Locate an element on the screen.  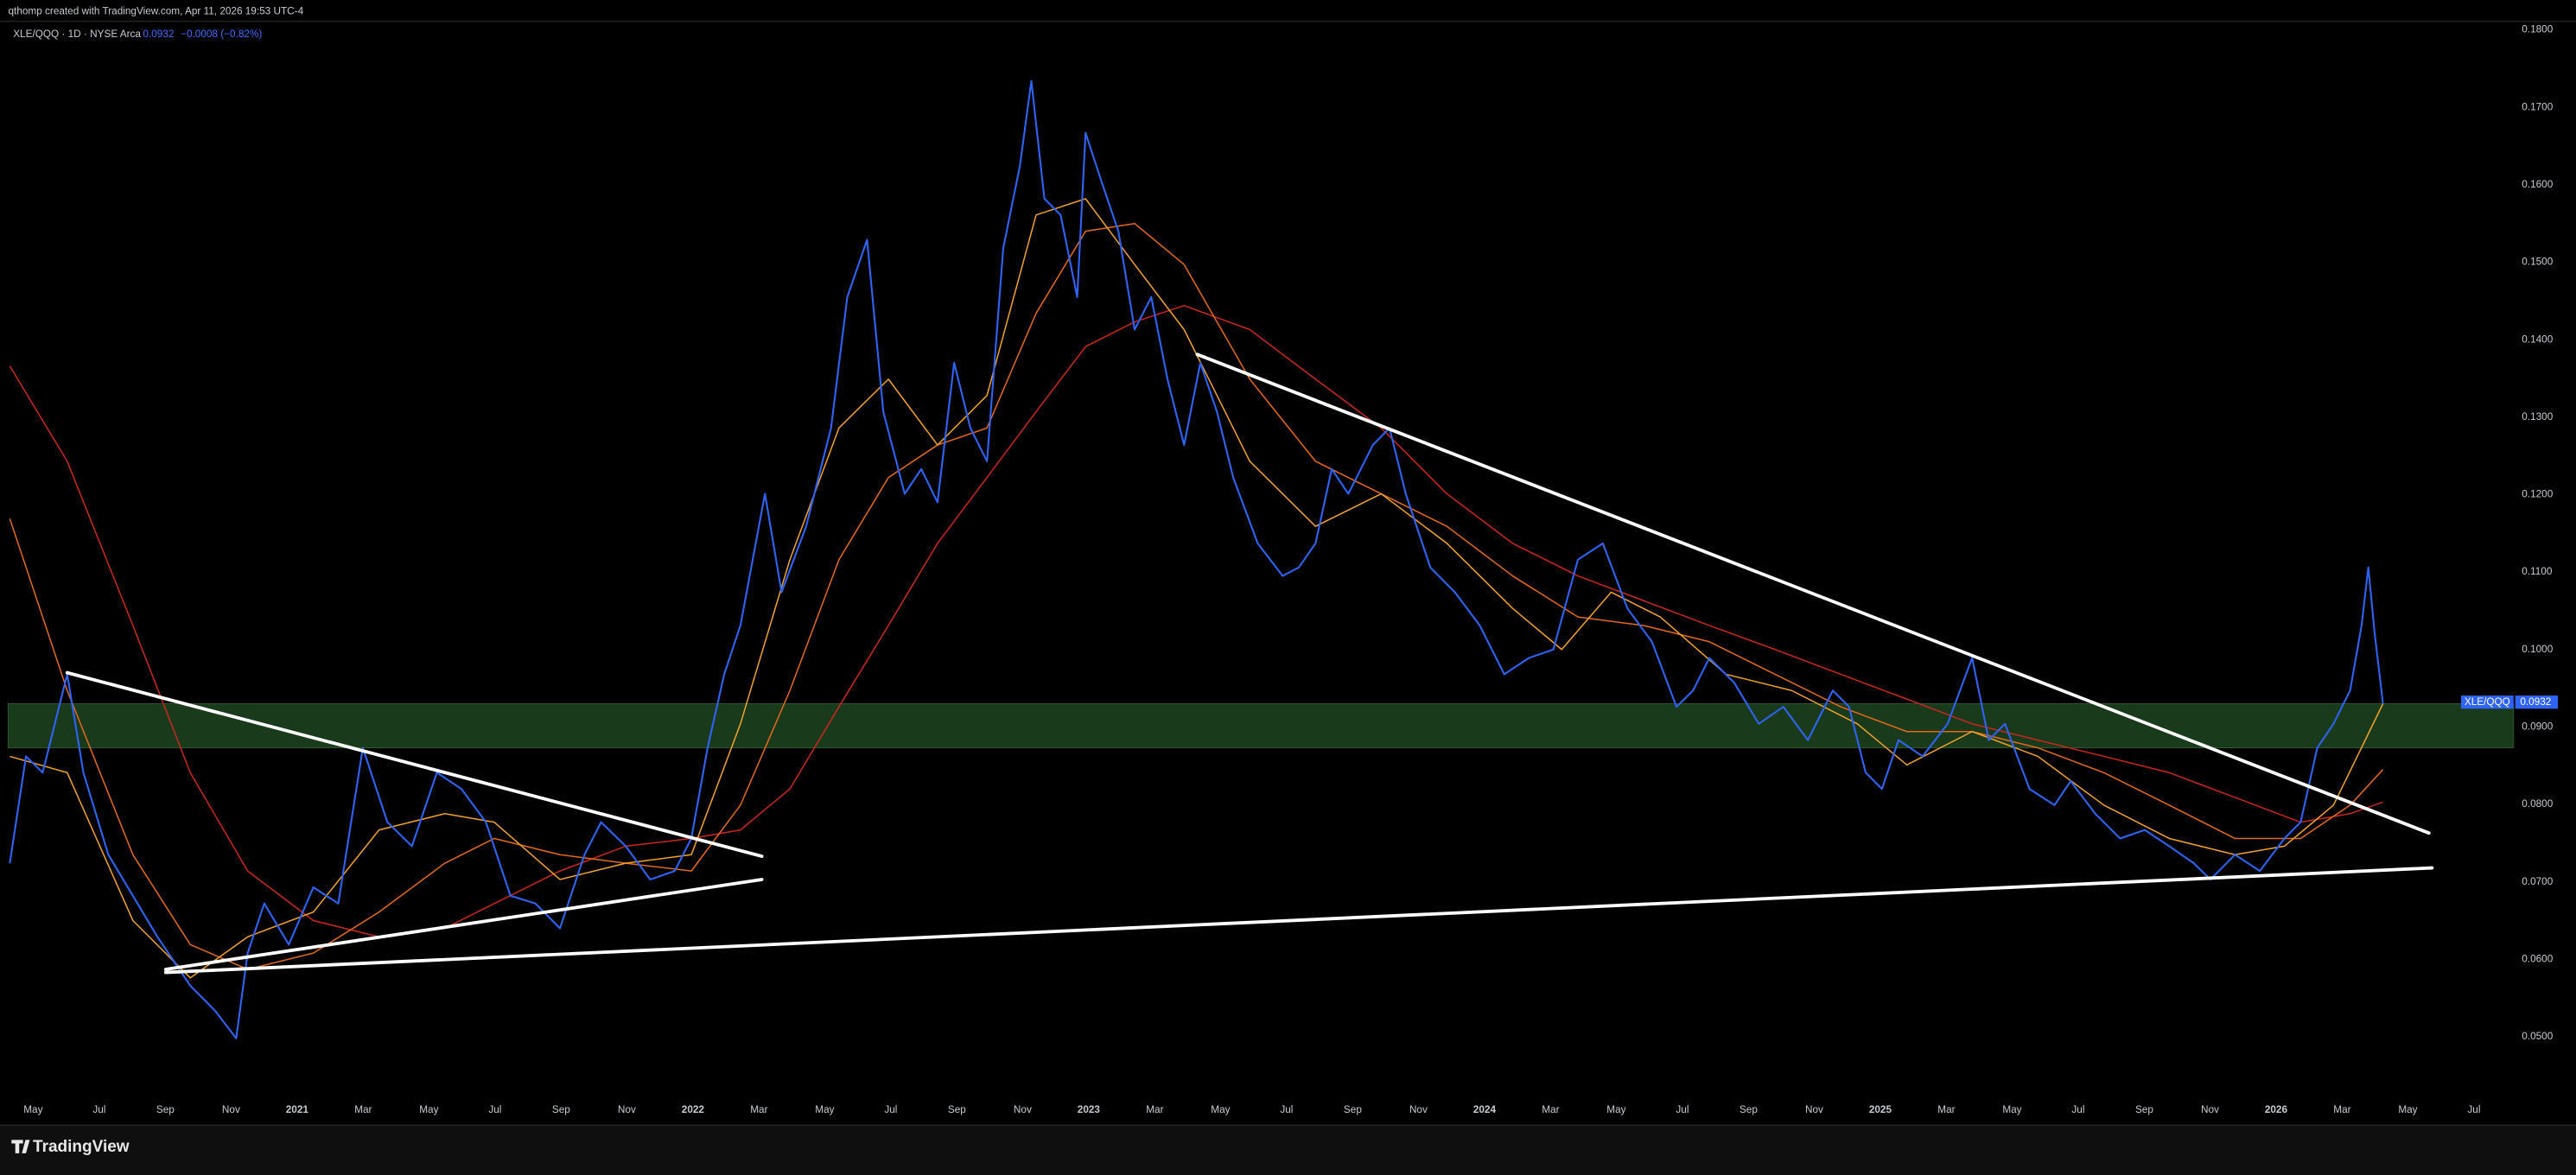
x-tick-label: 2022 is located at coordinates (693, 1109).